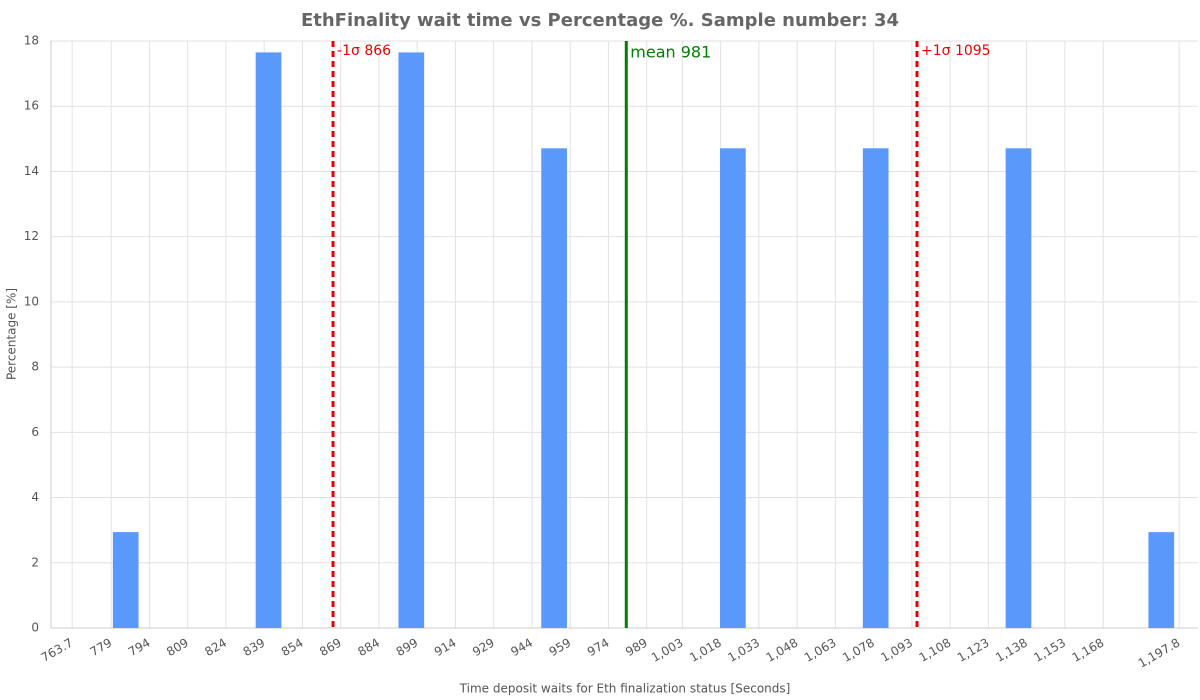 The height and width of the screenshot is (700, 1200). Describe the element at coordinates (743, 650) in the screenshot. I see `x-tick-label: 1,033` at that location.